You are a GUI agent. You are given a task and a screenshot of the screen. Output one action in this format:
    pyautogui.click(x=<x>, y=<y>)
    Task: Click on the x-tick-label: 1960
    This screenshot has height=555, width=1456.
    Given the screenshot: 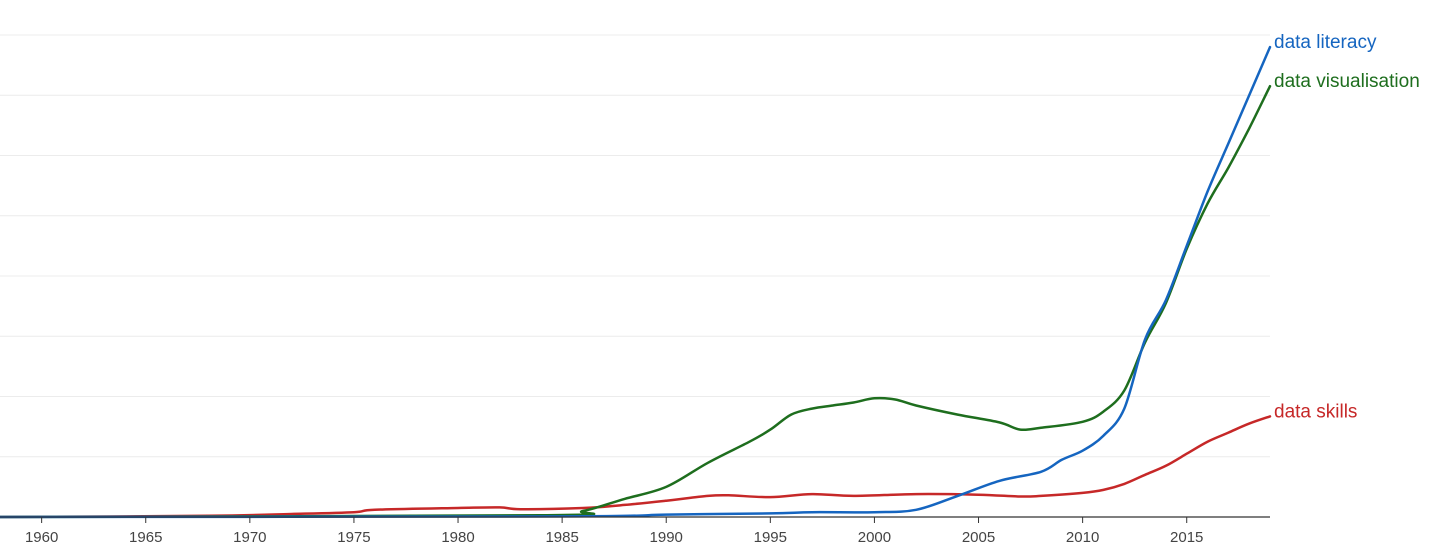 What is the action you would take?
    pyautogui.click(x=41, y=537)
    